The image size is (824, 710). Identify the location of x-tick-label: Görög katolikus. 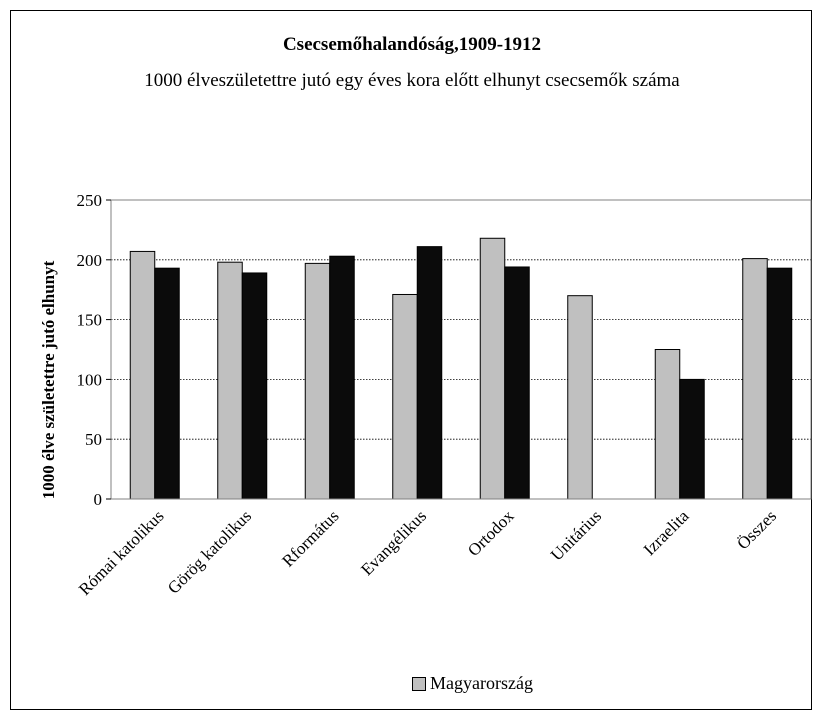
(209, 551).